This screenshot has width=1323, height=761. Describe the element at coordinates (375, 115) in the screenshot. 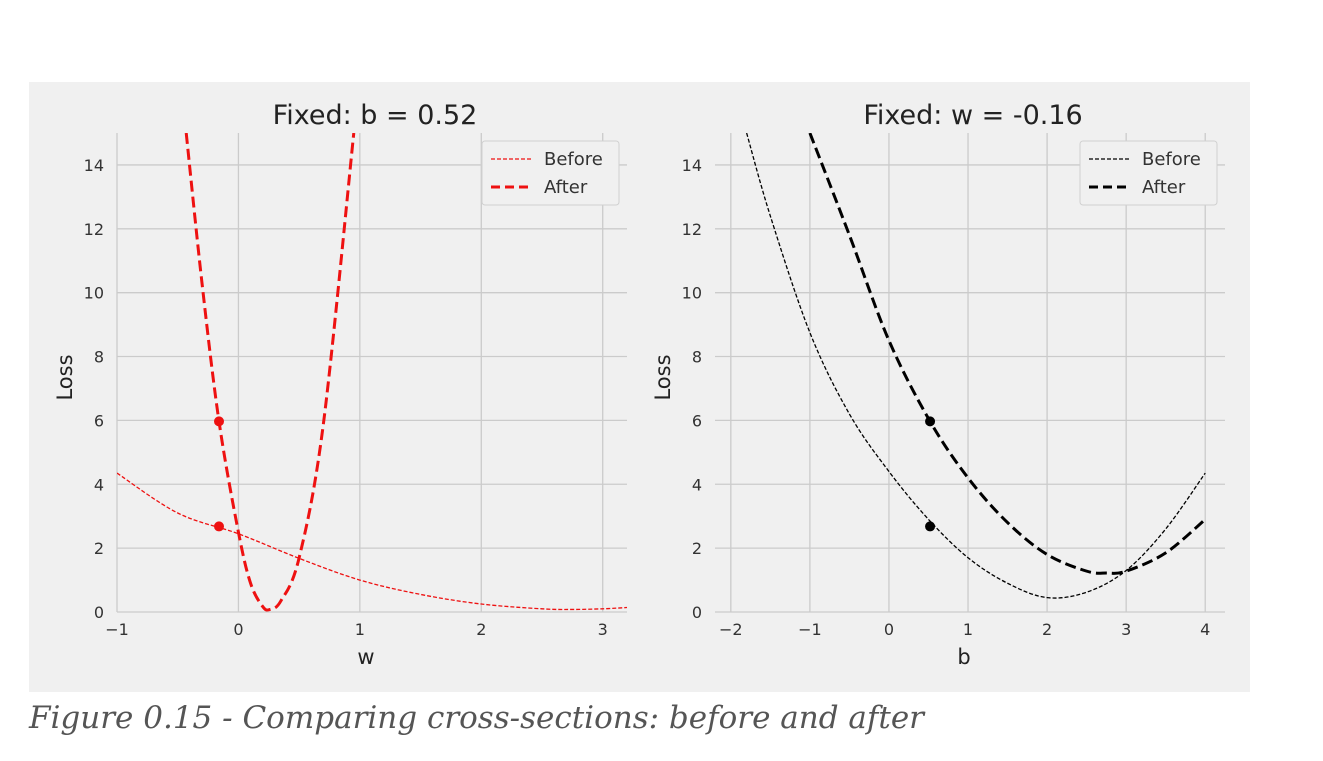

I see `chart-title: Fixed: b = 0.52` at that location.